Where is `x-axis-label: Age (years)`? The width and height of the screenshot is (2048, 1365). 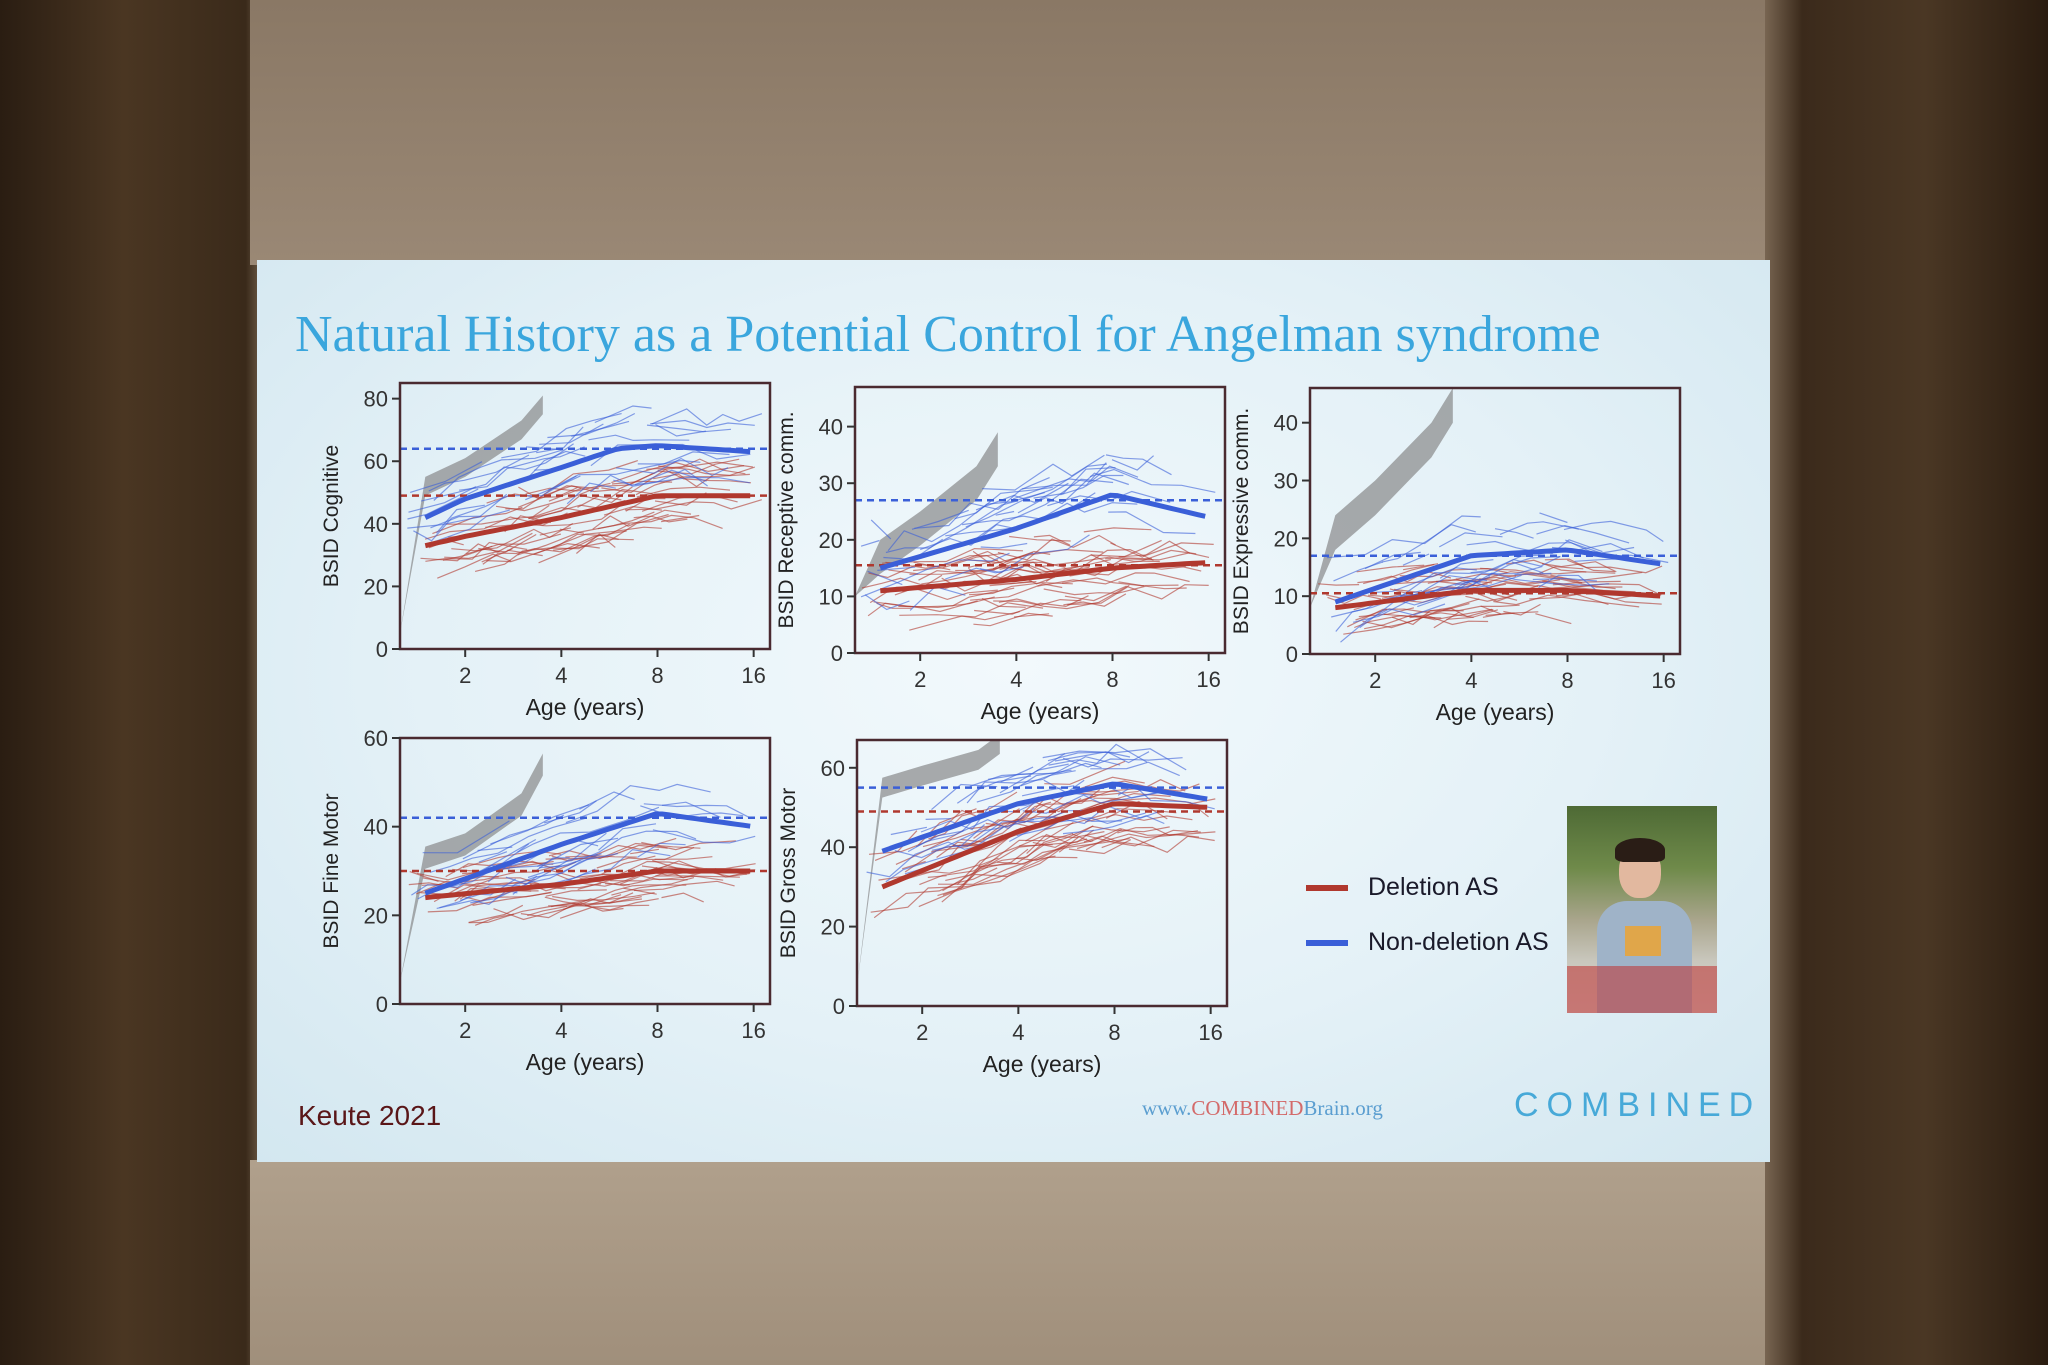
x-axis-label: Age (years) is located at coordinates (585, 1062).